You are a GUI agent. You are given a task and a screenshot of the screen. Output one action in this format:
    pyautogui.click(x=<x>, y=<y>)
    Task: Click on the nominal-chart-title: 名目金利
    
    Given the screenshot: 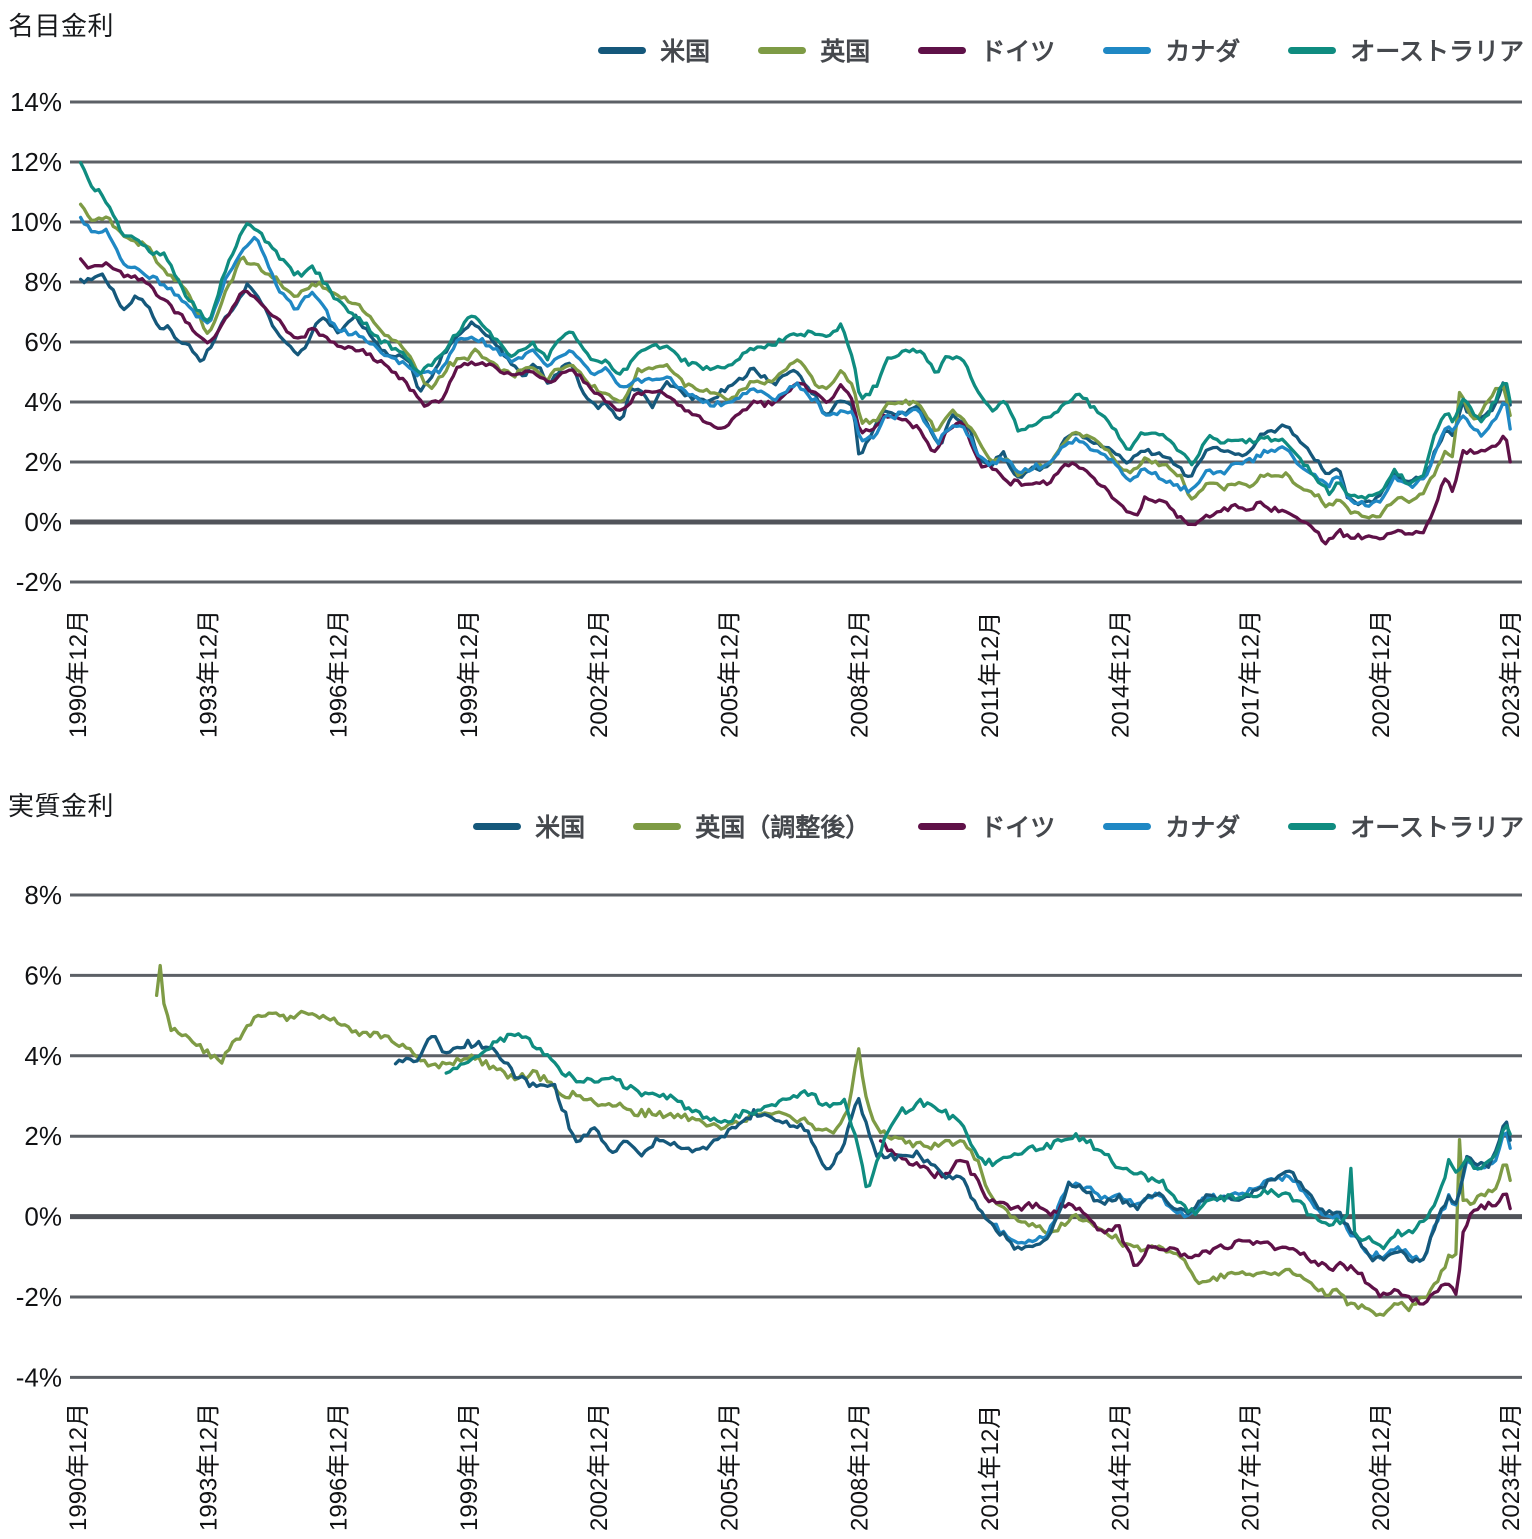 What is the action you would take?
    pyautogui.click(x=61, y=26)
    